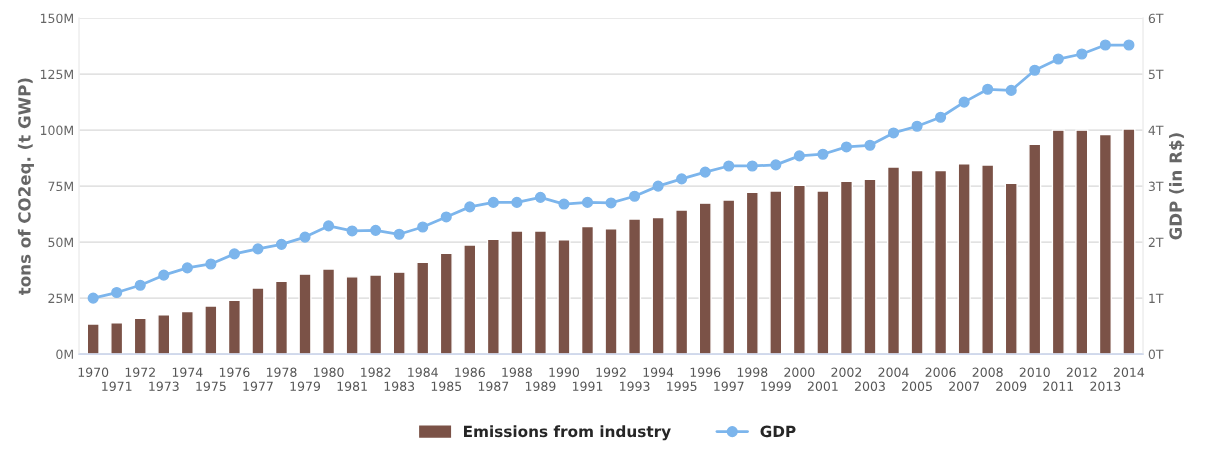 Image resolution: width=1216 pixels, height=454 pixels. I want to click on x-tick-label: 2008, so click(987, 372).